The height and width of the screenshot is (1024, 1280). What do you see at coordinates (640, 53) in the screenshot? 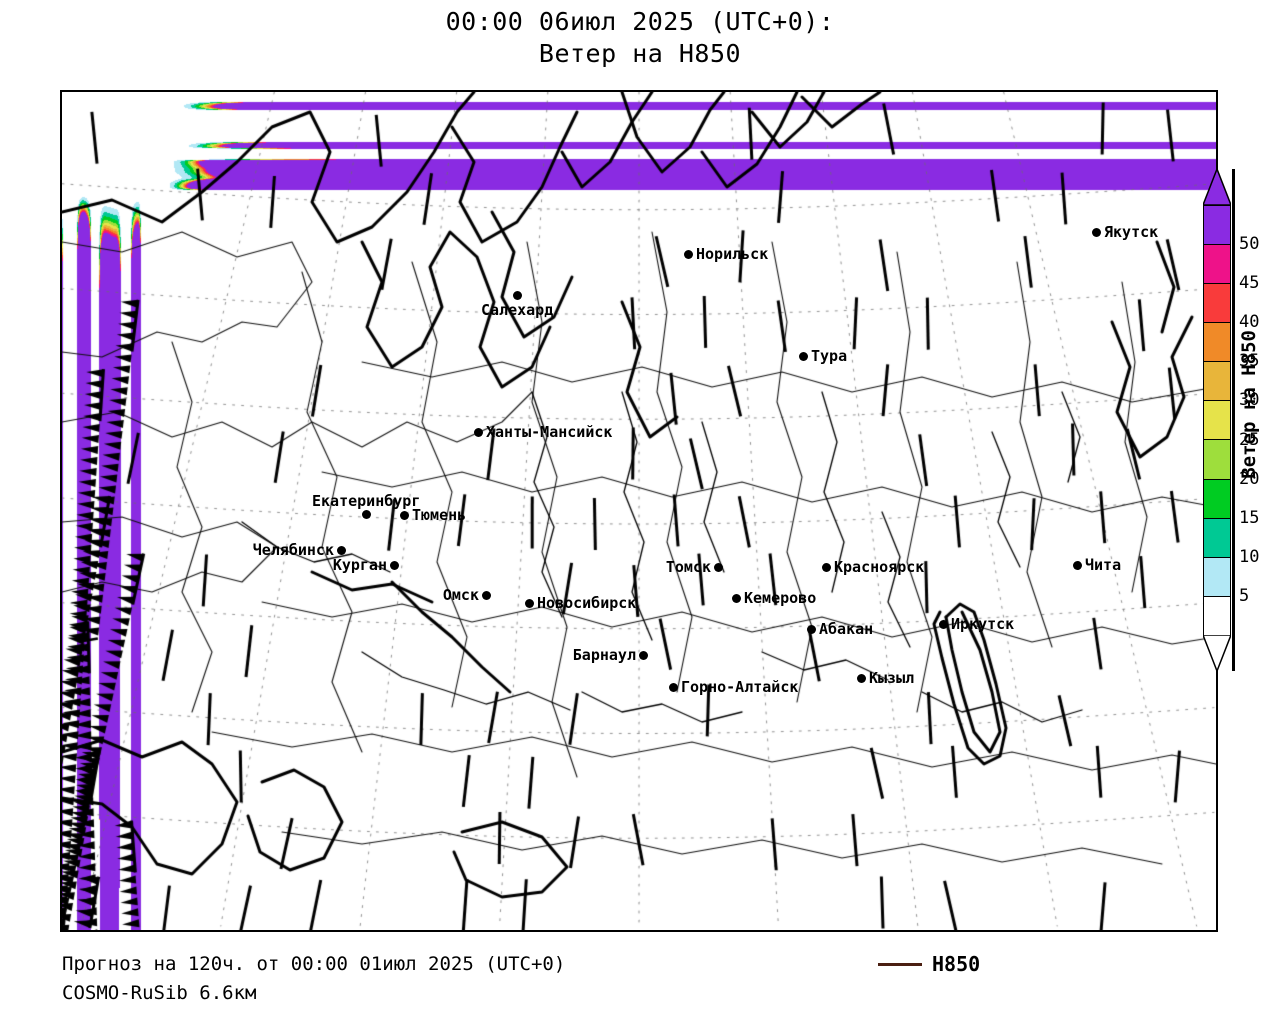
I see `title-line-field: Ветер на H850` at bounding box center [640, 53].